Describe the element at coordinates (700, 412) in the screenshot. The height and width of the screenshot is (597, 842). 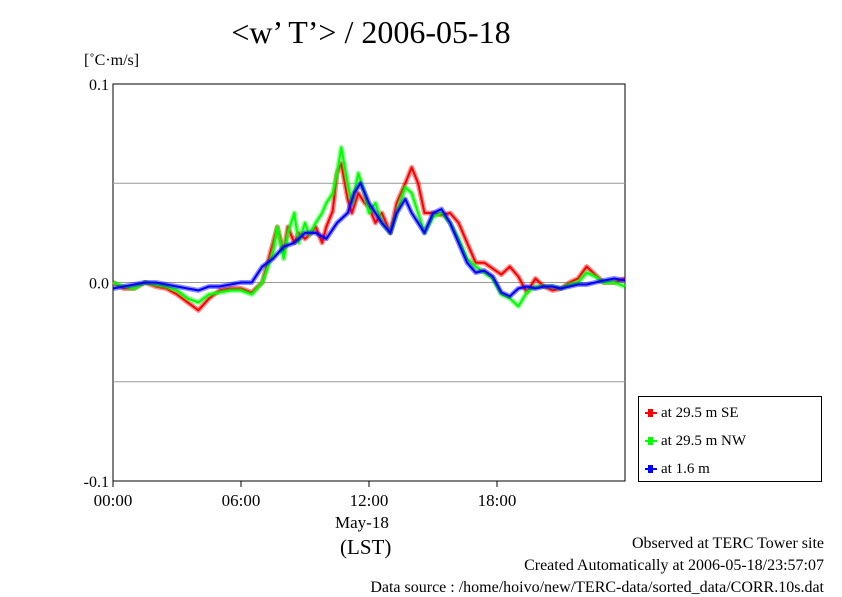
I see `legend-label: at 29.5 m SE` at that location.